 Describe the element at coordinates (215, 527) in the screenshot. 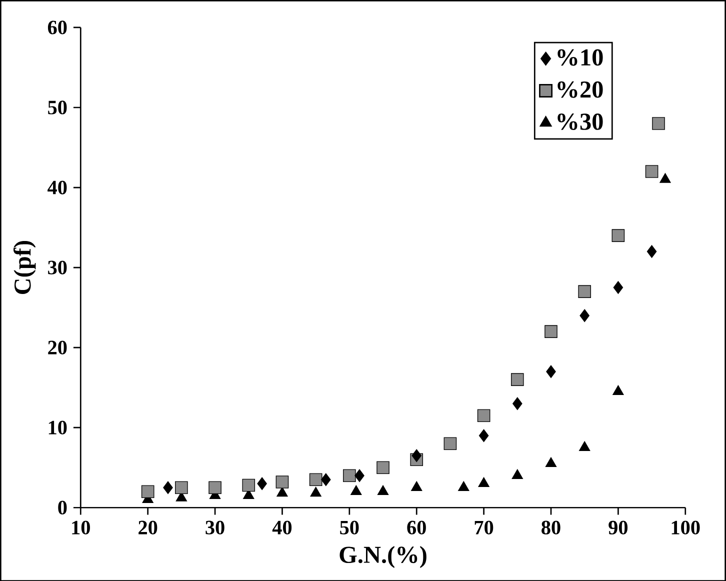

I see `x-tick-label: 30` at that location.